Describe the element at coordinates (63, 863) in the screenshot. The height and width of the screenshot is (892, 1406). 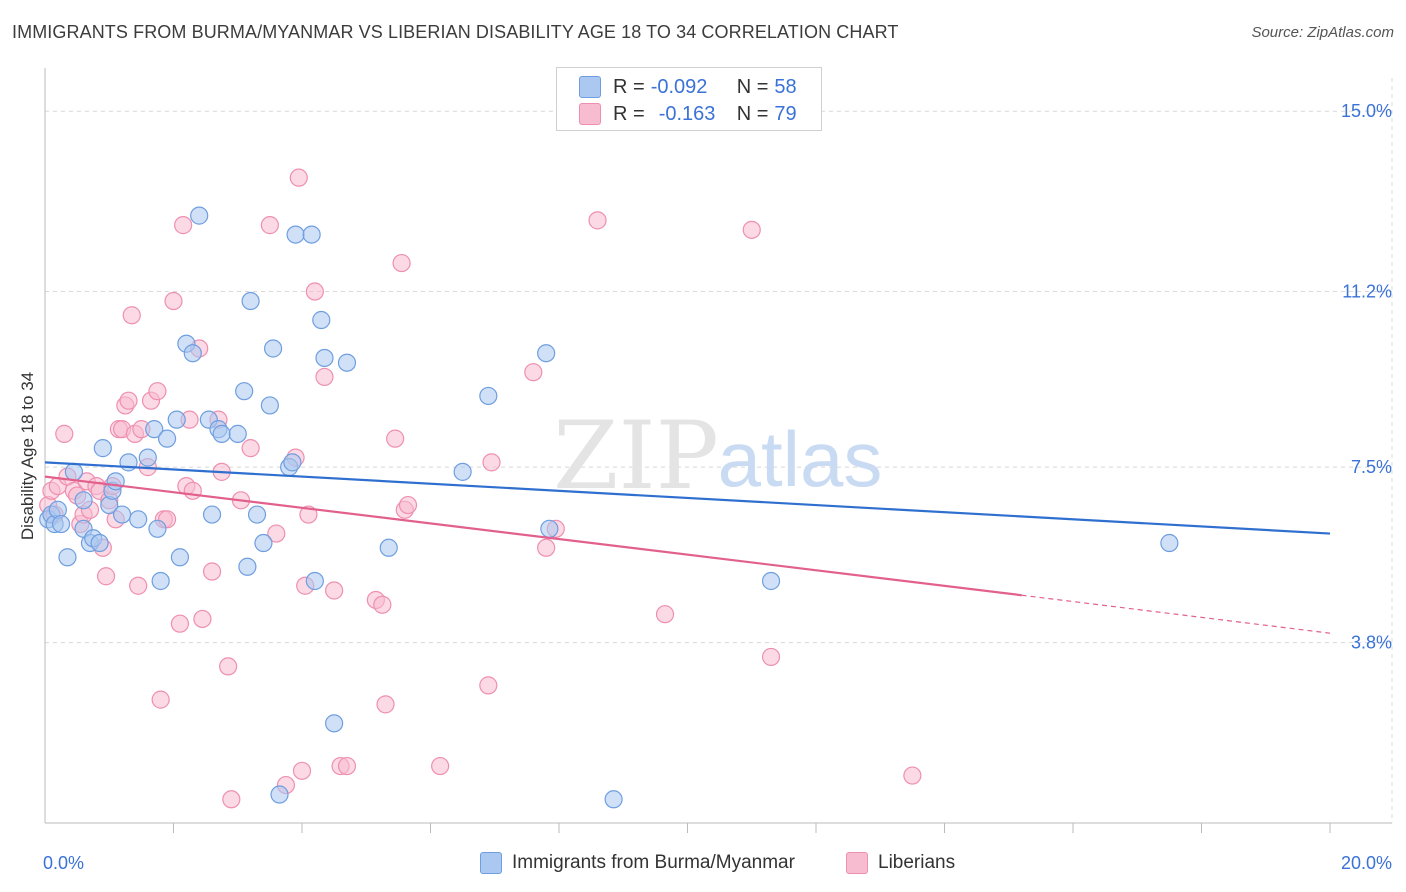
I see `x-tick-label-start: 0.0%` at that location.